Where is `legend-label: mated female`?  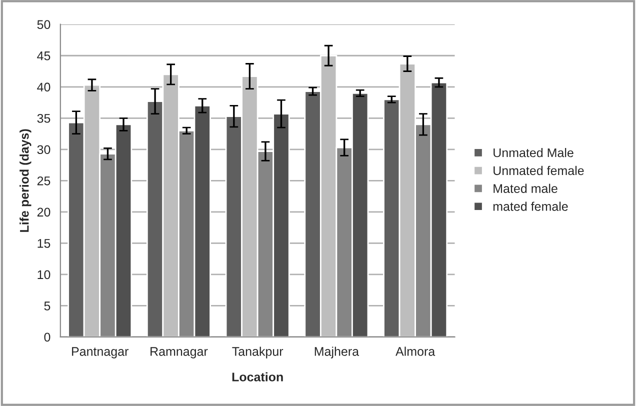
legend-label: mated female is located at coordinates (530, 206).